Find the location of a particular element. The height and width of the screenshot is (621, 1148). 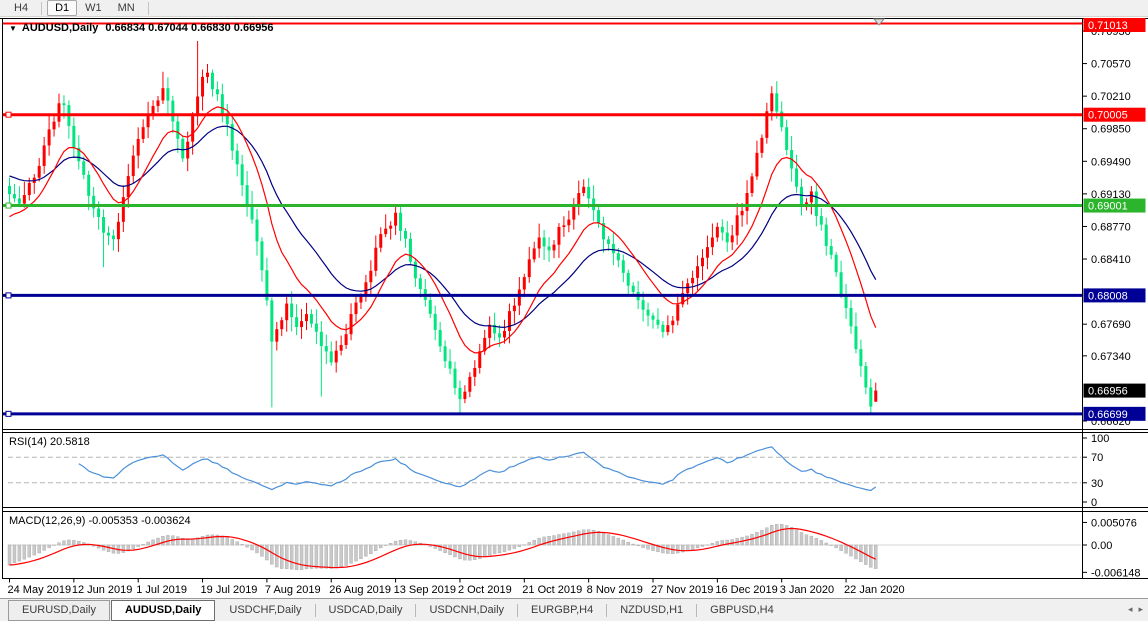

tab-scroll-right-icon: ▸ is located at coordinates (1140, 609).